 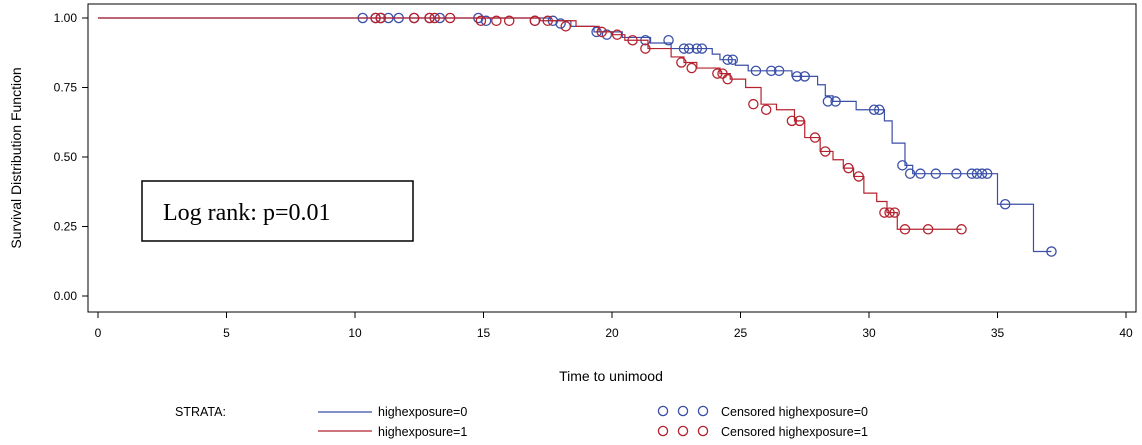 I want to click on y-tick-label: 0.75, so click(x=66, y=88).